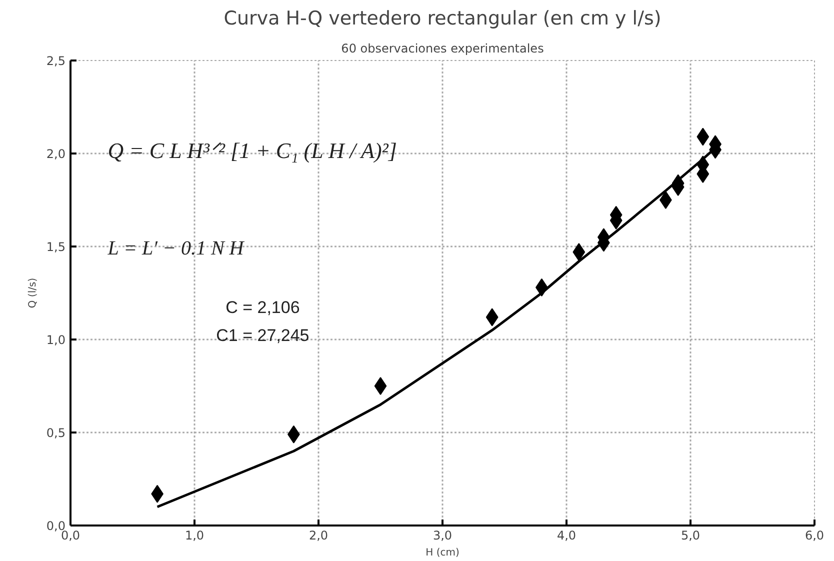  What do you see at coordinates (56, 61) in the screenshot?
I see `y-tick-label: 2,5` at bounding box center [56, 61].